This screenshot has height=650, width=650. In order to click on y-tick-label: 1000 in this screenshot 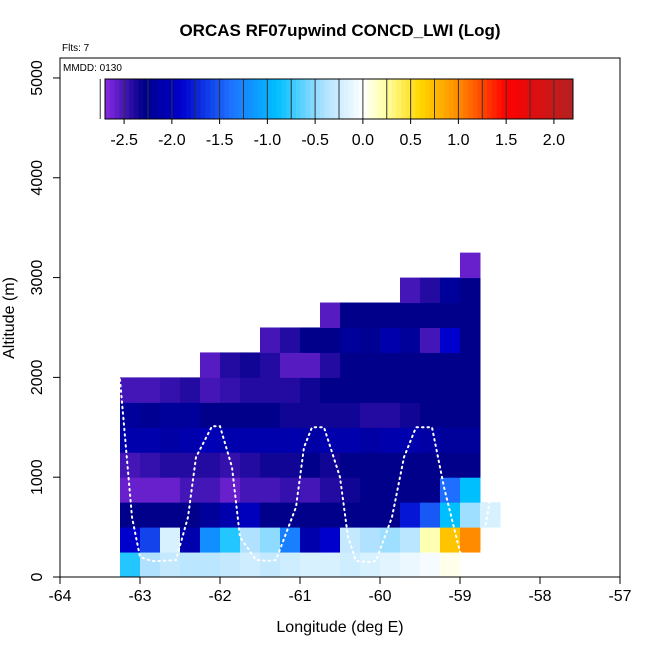, I will do `click(37, 477)`.